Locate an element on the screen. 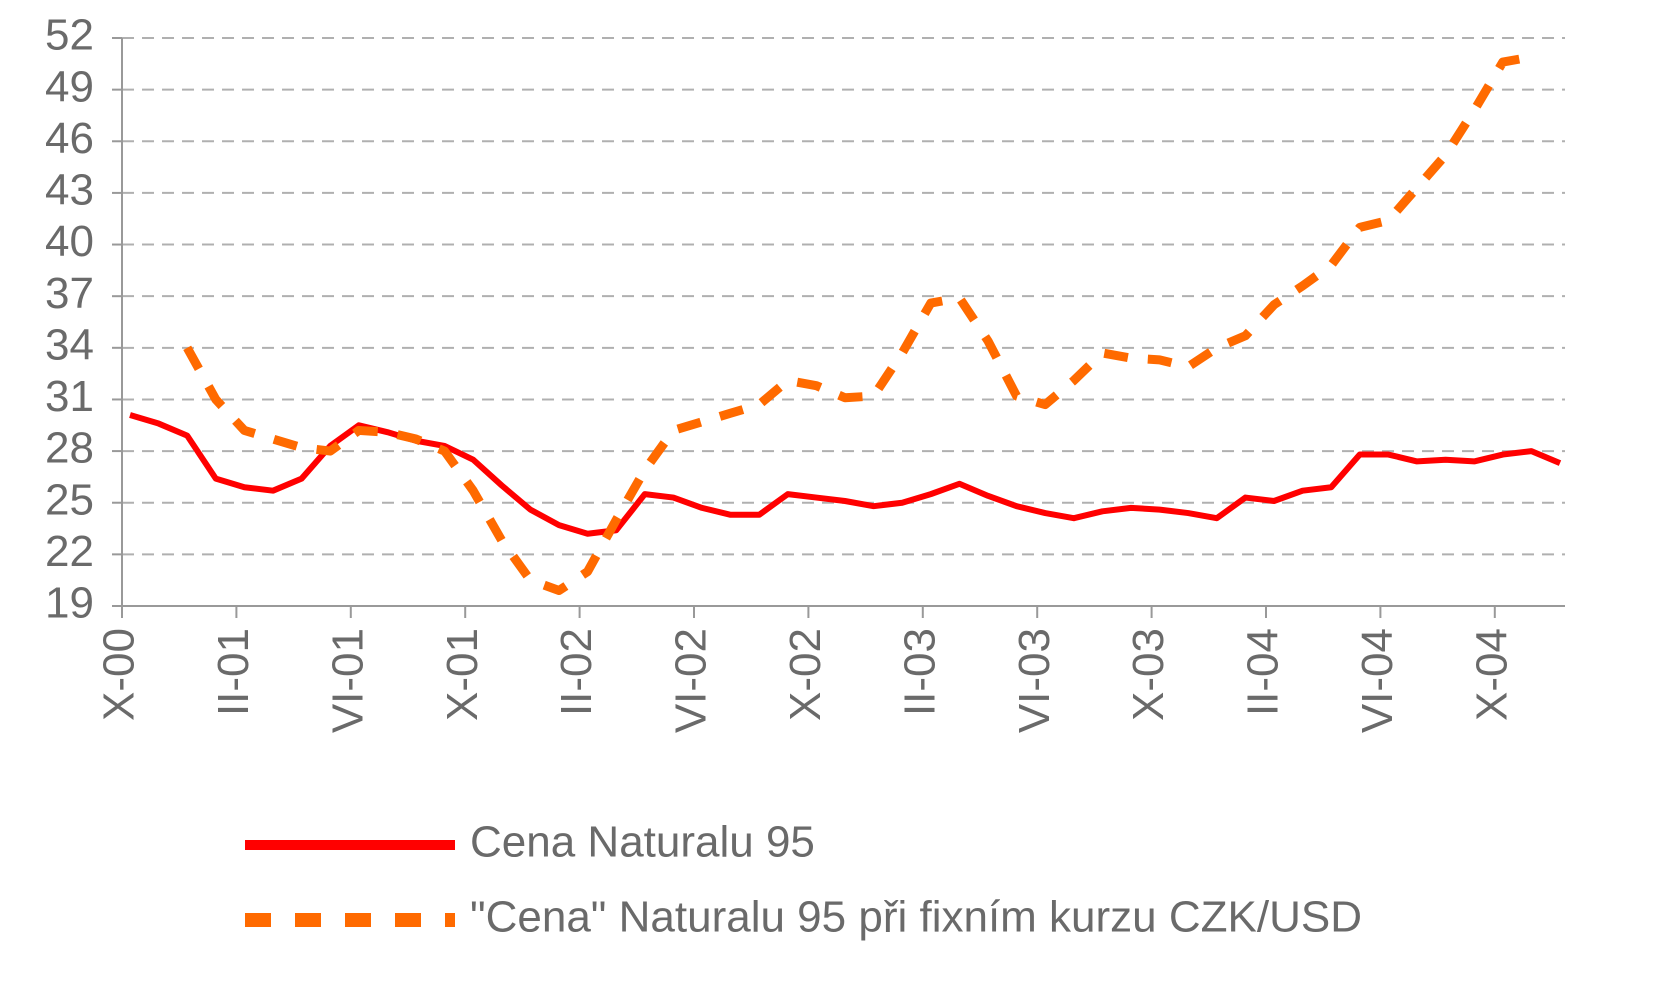  series-line is located at coordinates (845, 474).